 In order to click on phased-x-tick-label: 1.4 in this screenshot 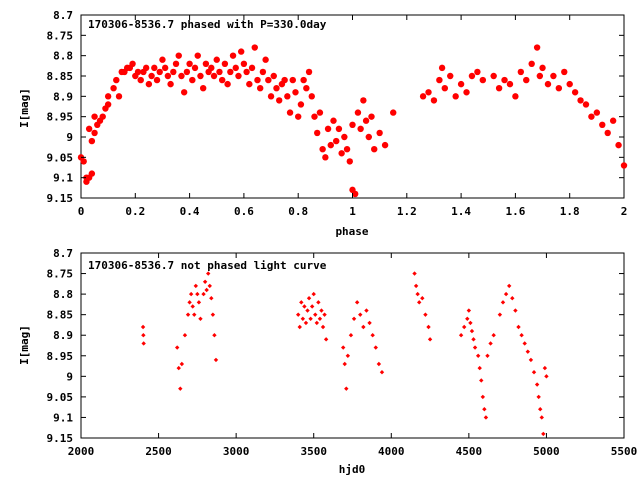, I will do `click(461, 211)`.